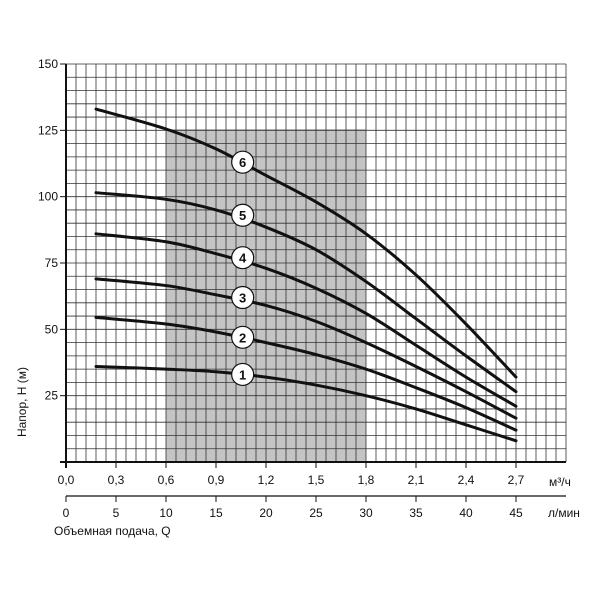 Image resolution: width=600 pixels, height=600 pixels. Describe the element at coordinates (216, 513) in the screenshot. I see `x-tick-label-secondary: 15` at that location.